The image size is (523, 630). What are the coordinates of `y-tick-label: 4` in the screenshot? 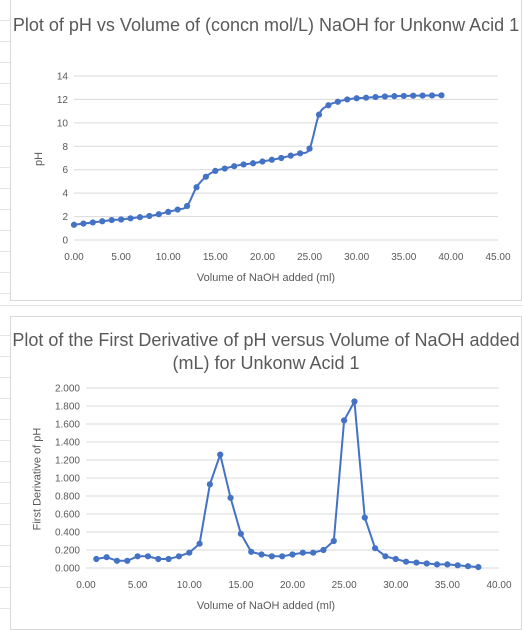 It's located at (65, 194).